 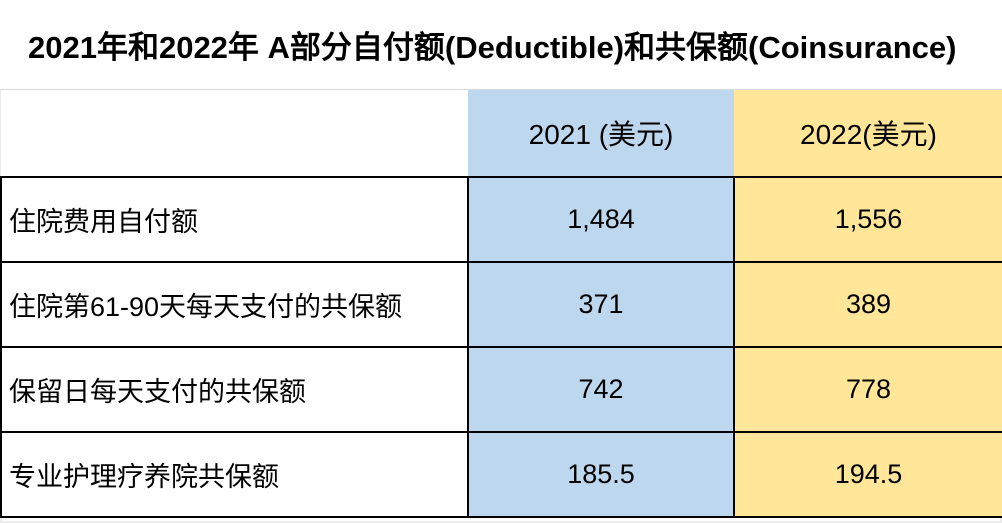 What do you see at coordinates (234, 219) in the screenshot?
I see `row-label-inpatient-deductible: 住院费用自付额` at bounding box center [234, 219].